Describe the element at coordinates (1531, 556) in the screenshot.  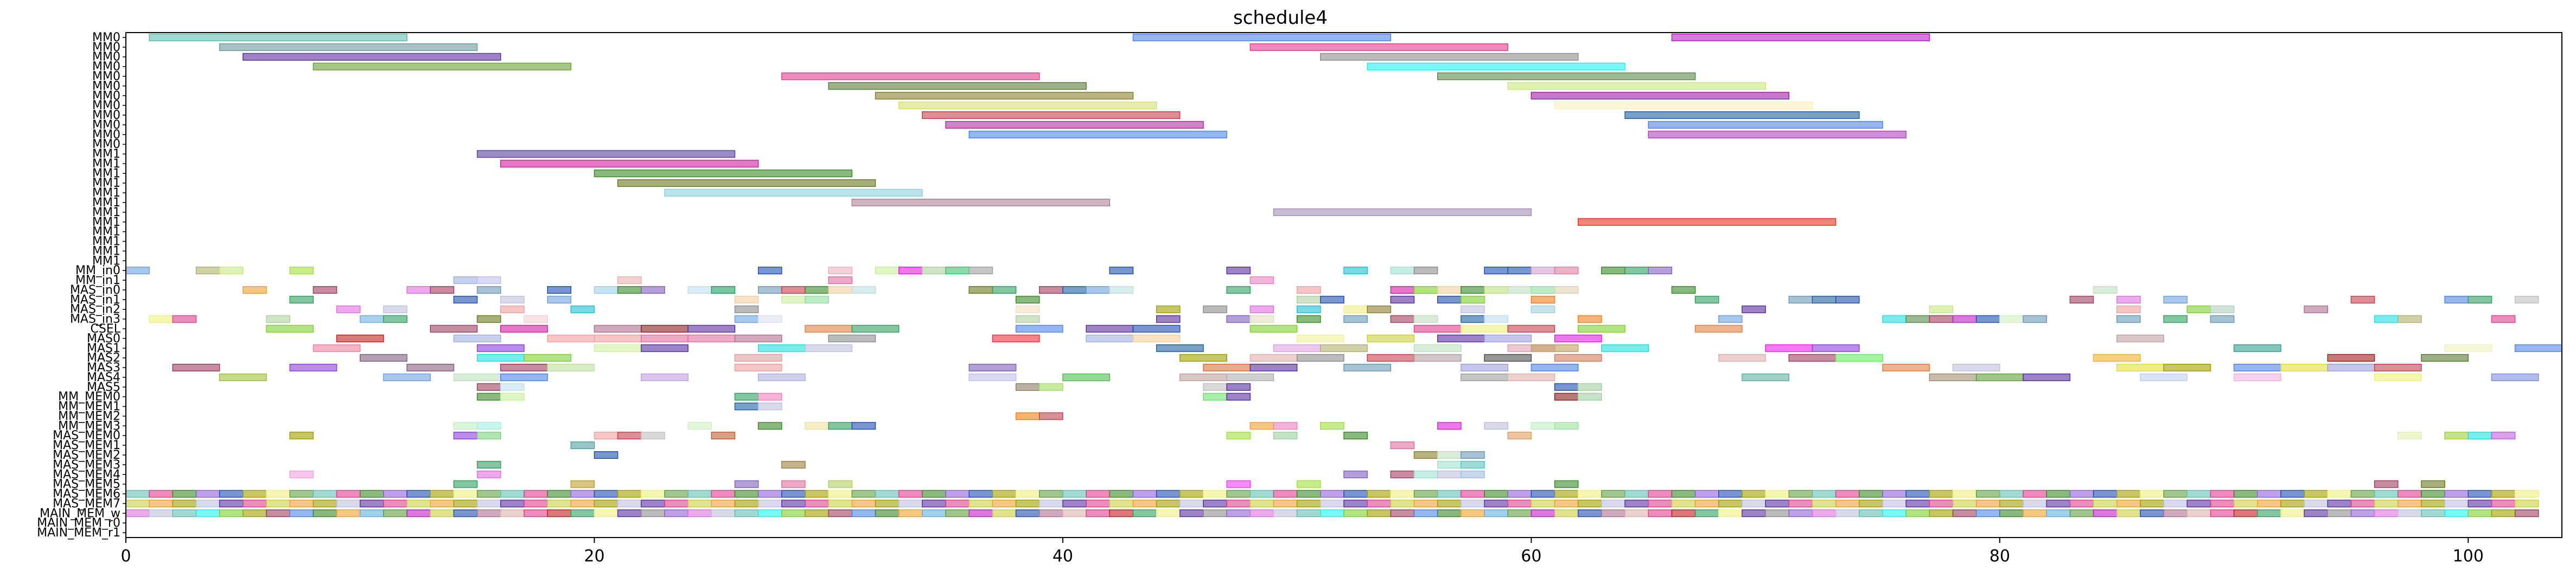
I see `x-tick-label: 60` at that location.